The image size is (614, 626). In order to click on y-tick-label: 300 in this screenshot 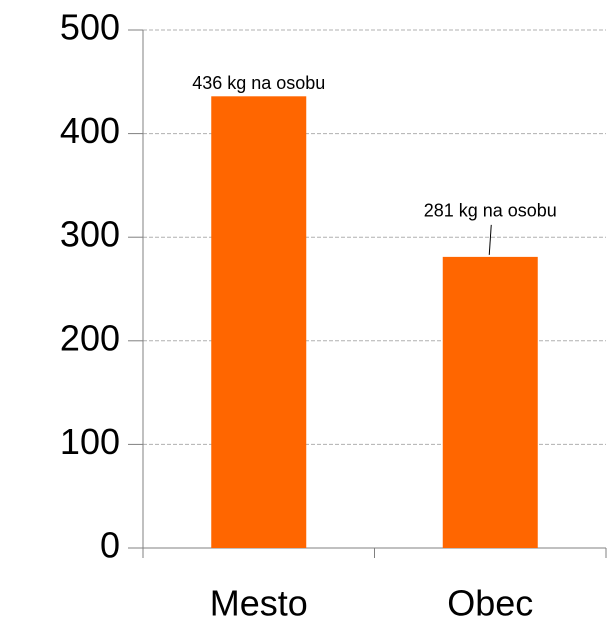, I will do `click(90, 234)`.